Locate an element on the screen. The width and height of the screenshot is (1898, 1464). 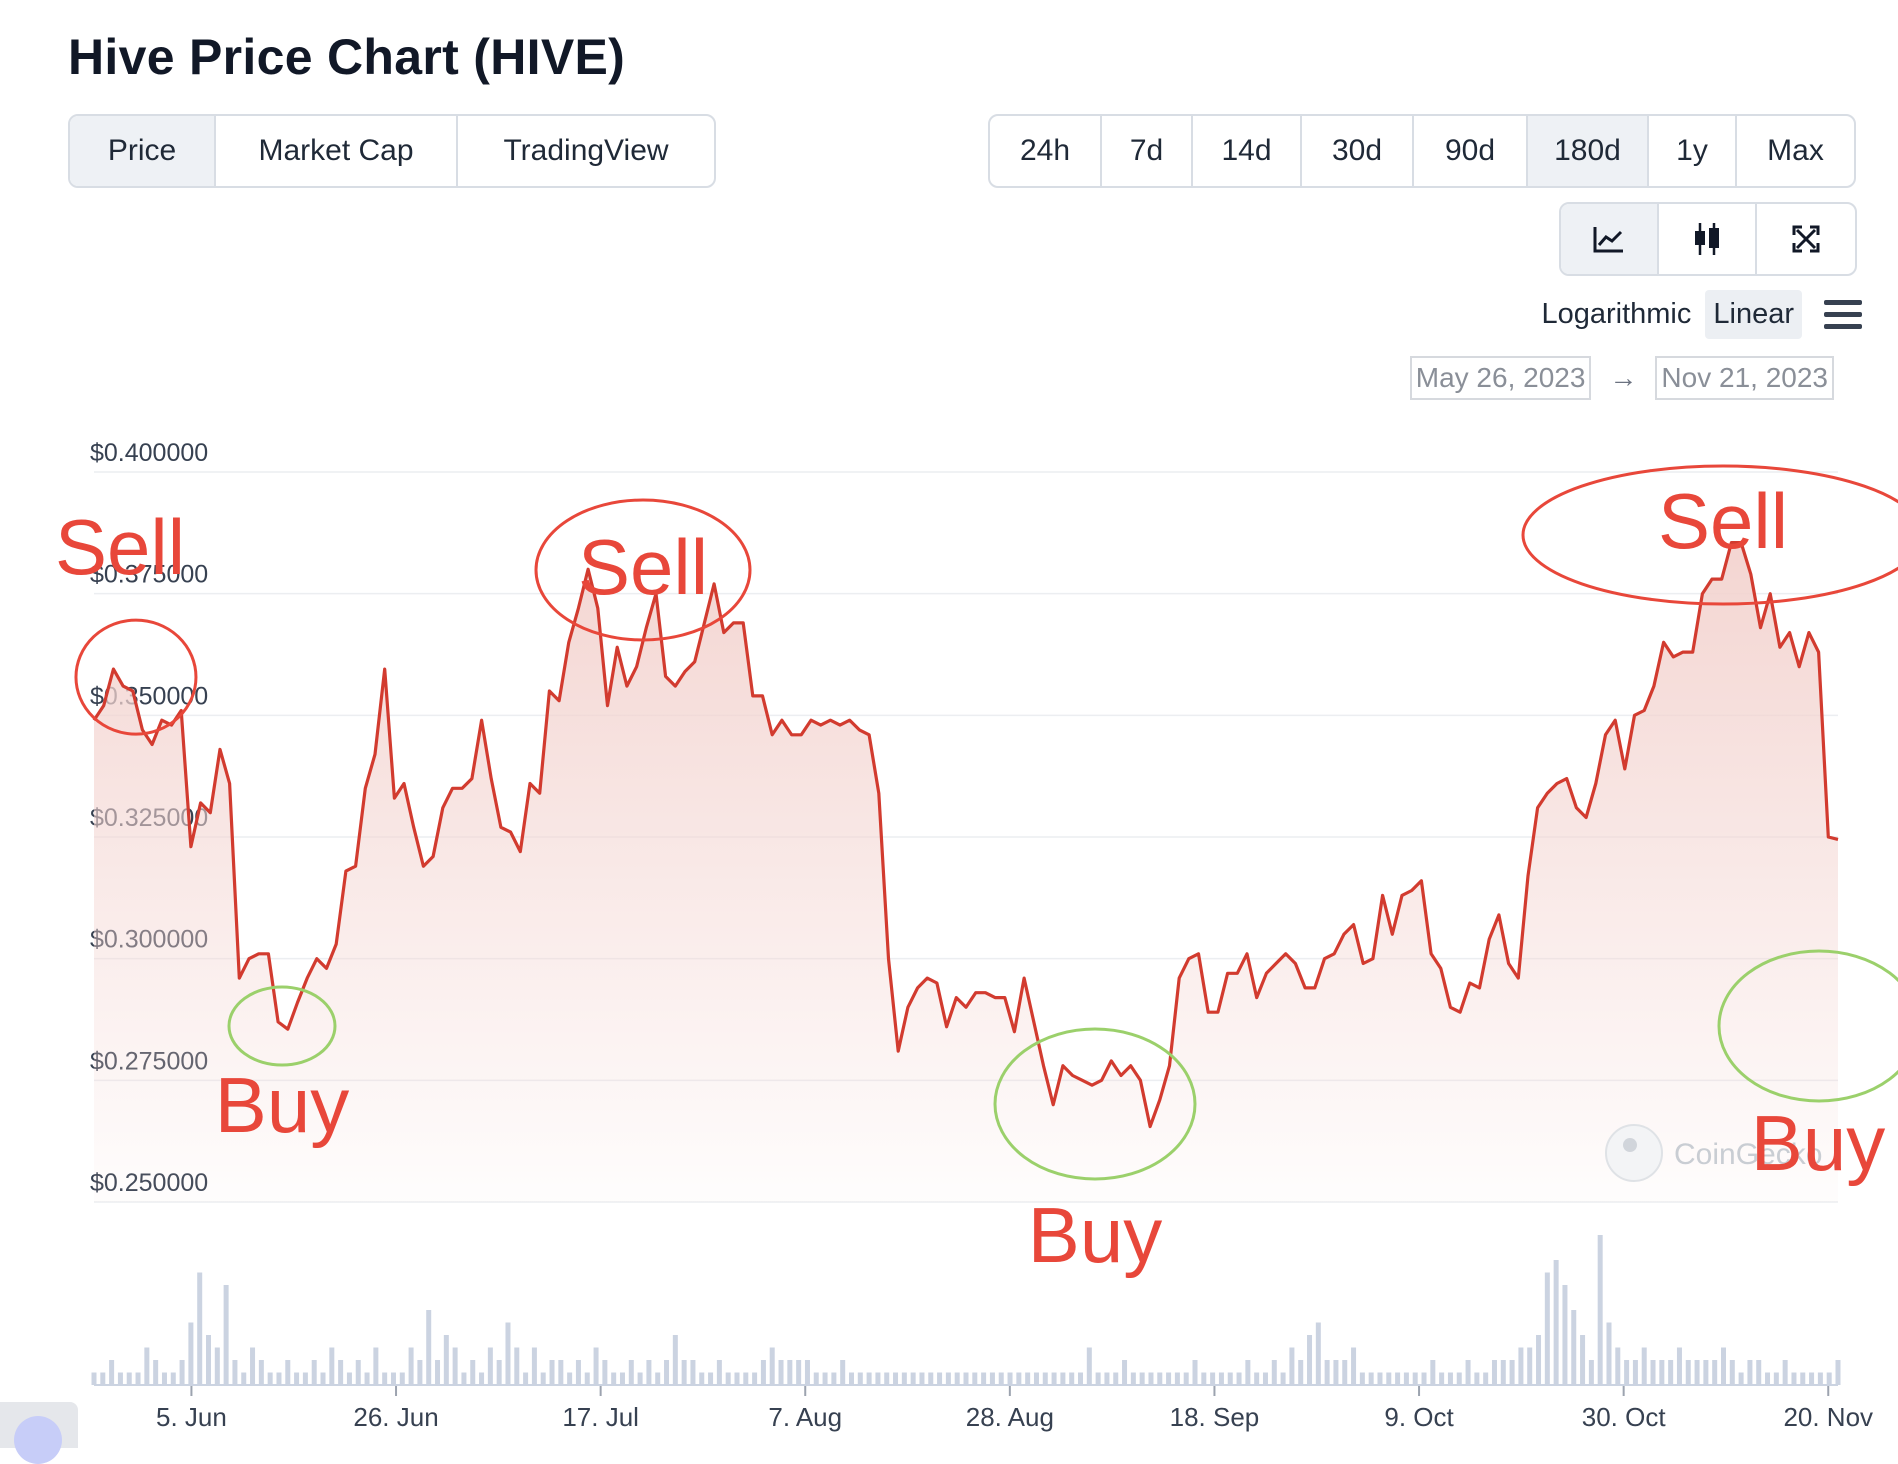
logarithmic-option: Logarithmic is located at coordinates (1616, 314).